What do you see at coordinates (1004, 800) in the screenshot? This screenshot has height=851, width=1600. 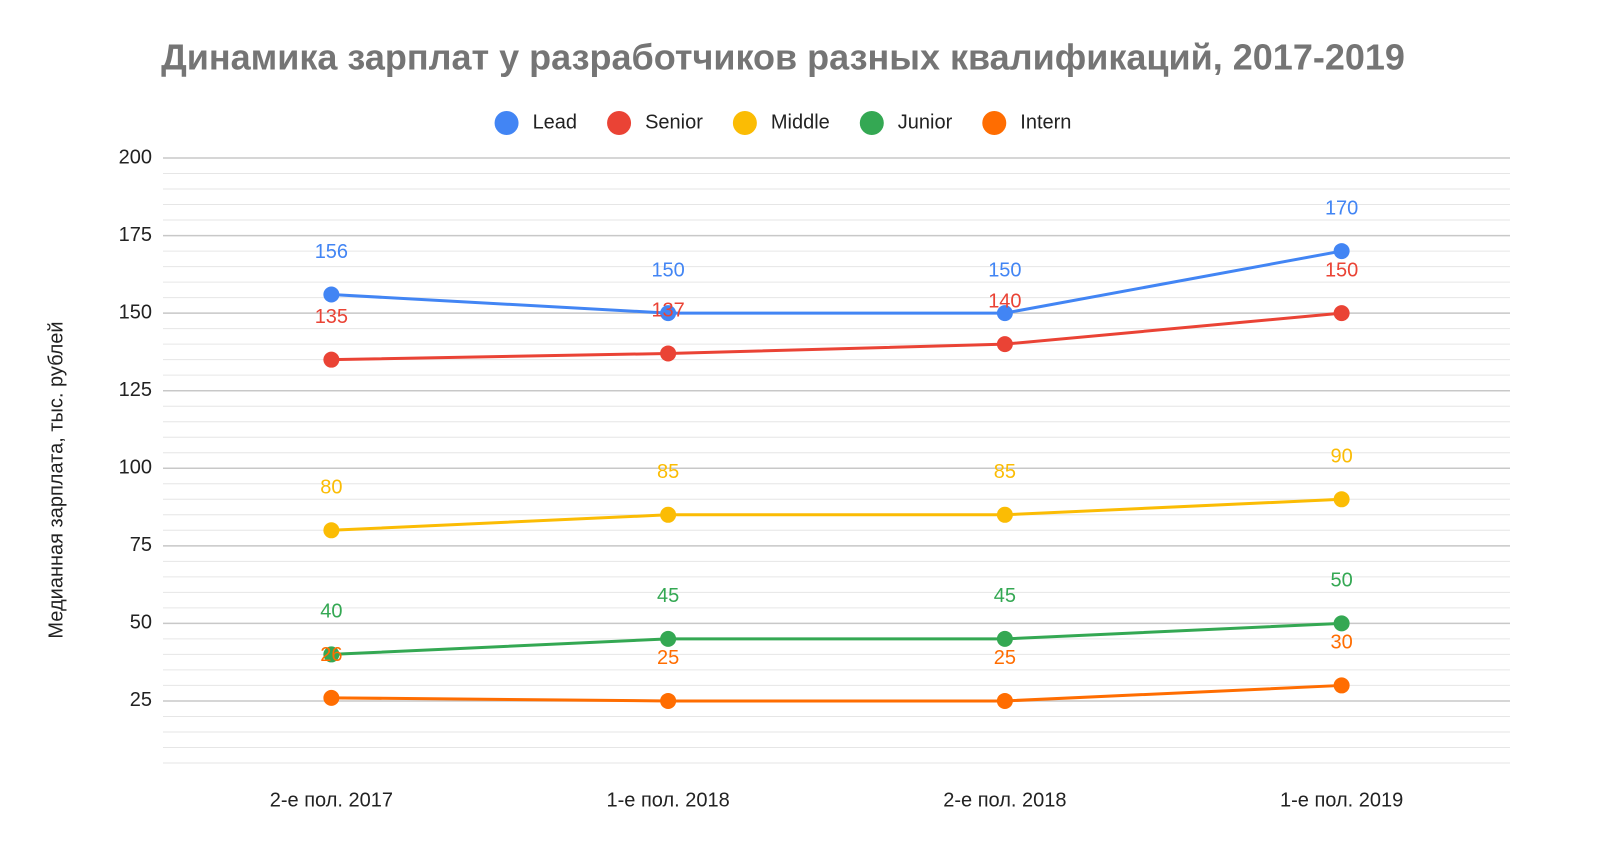 I see `x-tick-label: 2-е пол. 2018` at bounding box center [1004, 800].